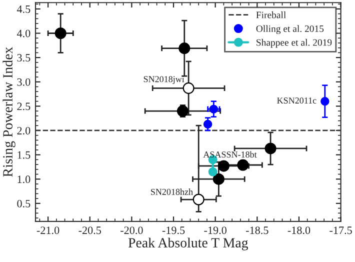  What do you see at coordinates (23, 34) in the screenshot?
I see `y-tick-label: 4.0` at bounding box center [23, 34].